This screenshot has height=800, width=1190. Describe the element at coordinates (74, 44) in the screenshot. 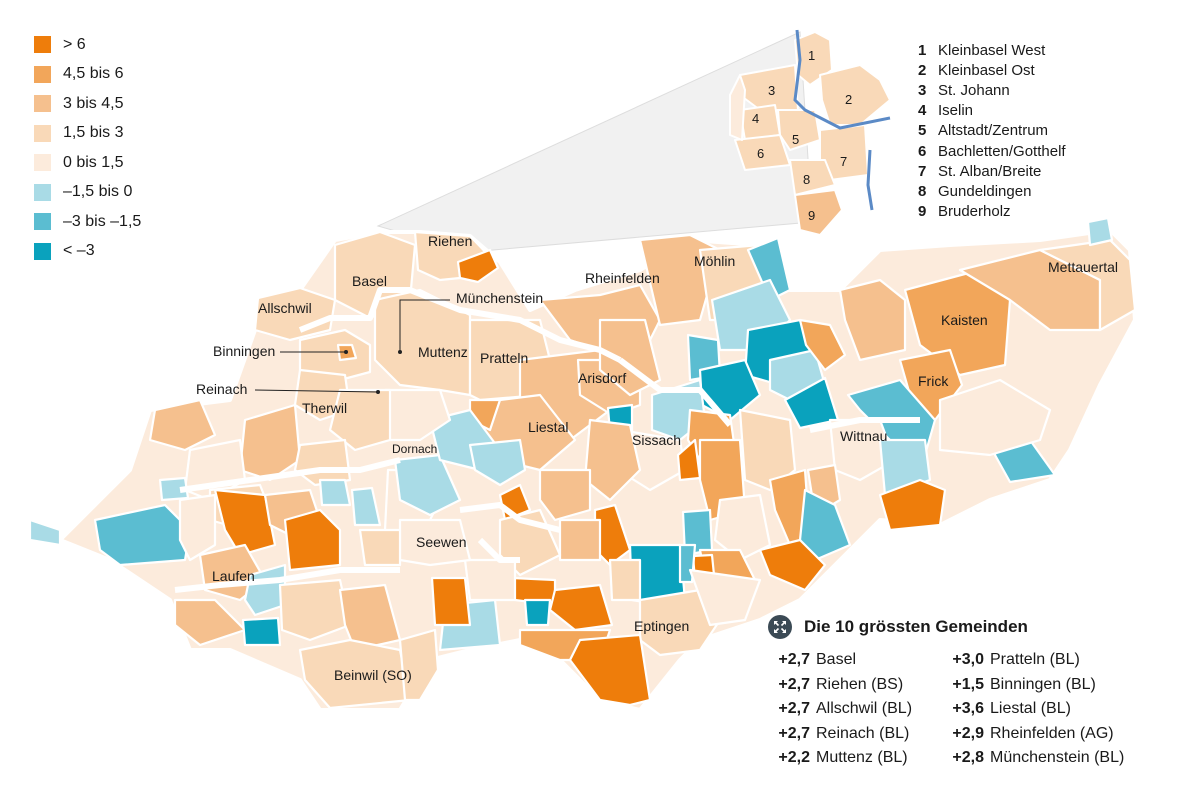

I see `legend-label: > 6` at that location.